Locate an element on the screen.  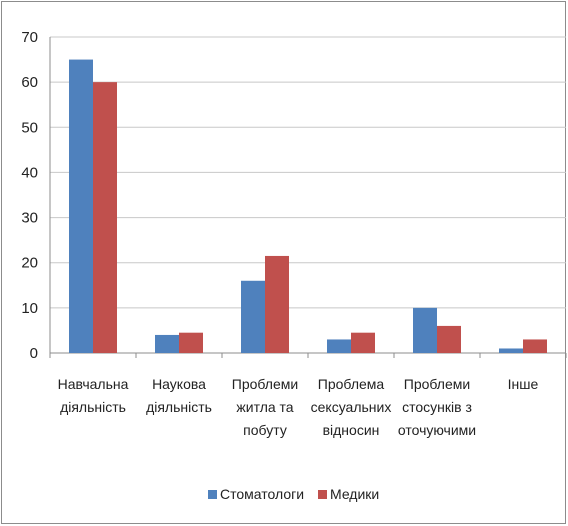
x-category-label: відносин is located at coordinates (351, 430).